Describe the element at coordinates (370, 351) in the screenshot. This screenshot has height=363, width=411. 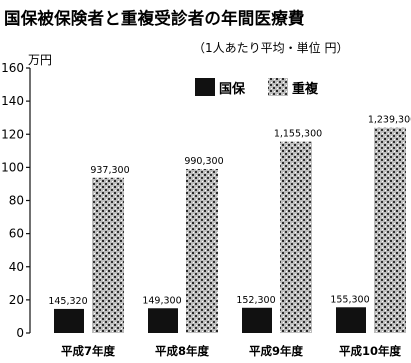
I see `x-category-label: 平成10年度` at that location.